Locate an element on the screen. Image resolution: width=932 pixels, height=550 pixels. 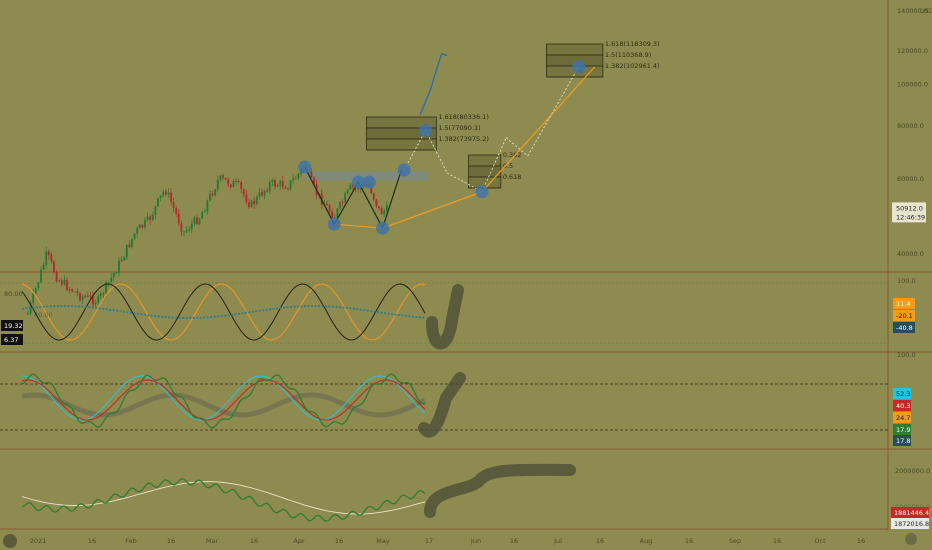
fib-level-label: 0.618 is located at coordinates (512, 177).